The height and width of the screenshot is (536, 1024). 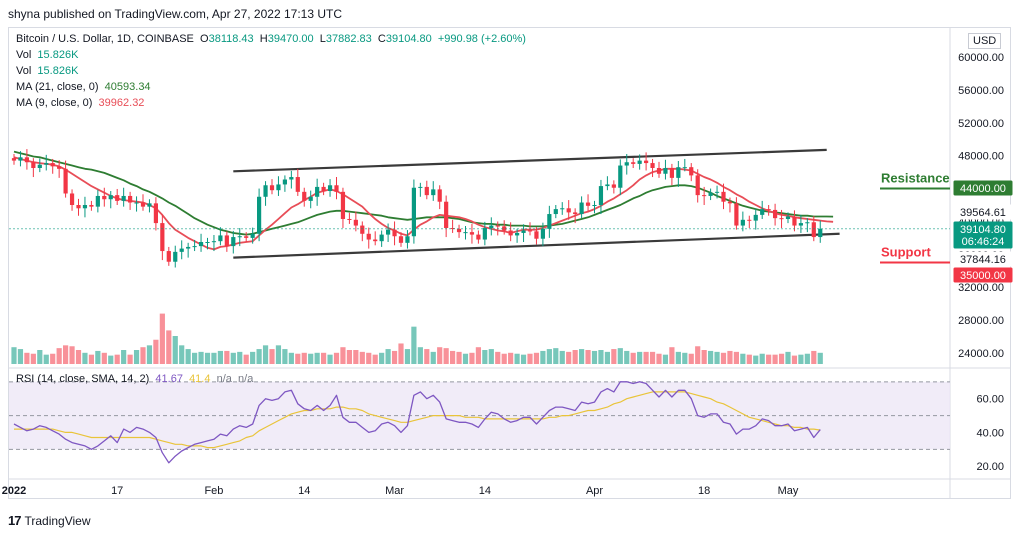 What do you see at coordinates (981, 354) in the screenshot?
I see `price-tick-label: 24000.00` at bounding box center [981, 354].